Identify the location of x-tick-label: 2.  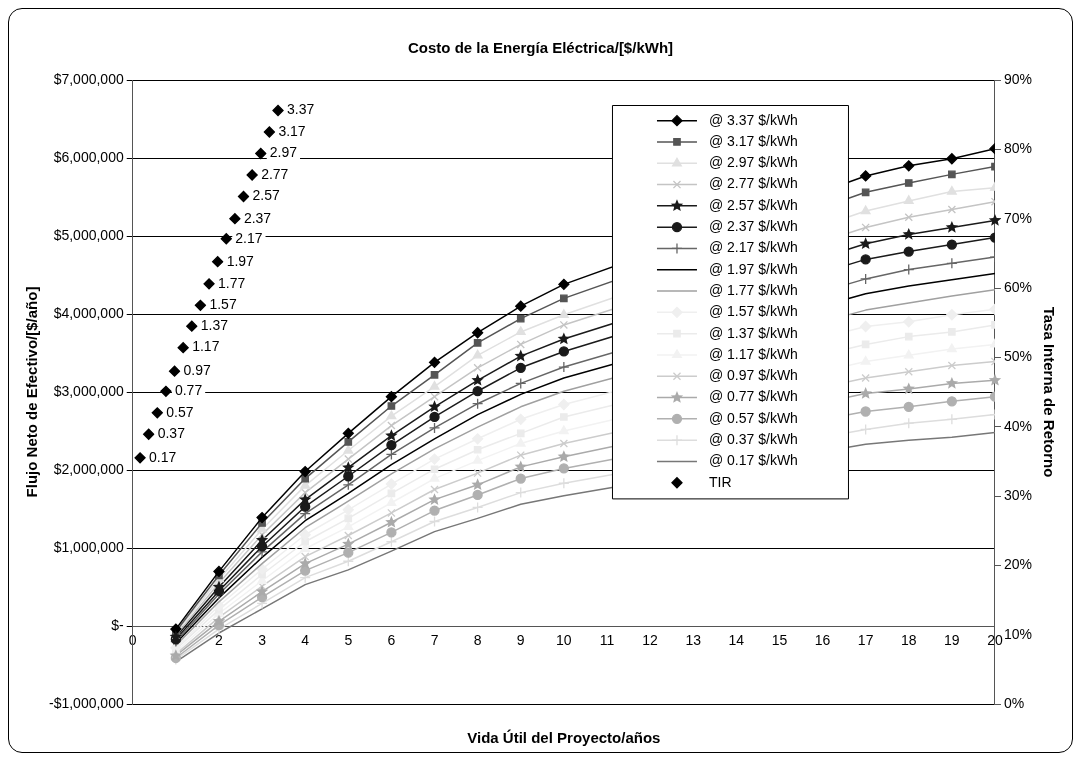
(219, 640).